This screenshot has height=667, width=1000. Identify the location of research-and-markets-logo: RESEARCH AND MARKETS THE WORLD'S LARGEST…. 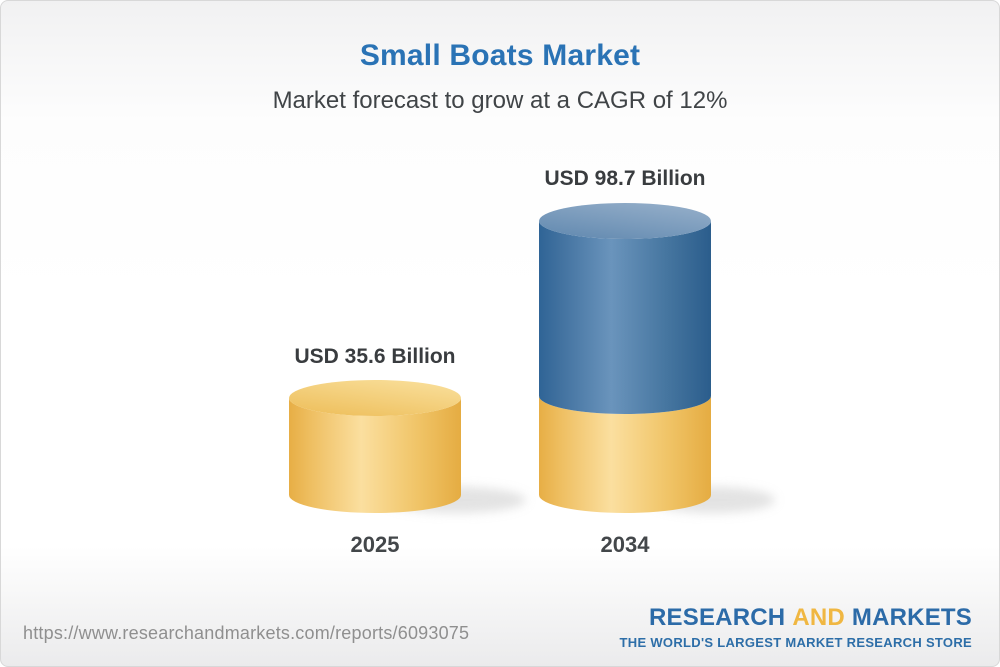
(796, 627).